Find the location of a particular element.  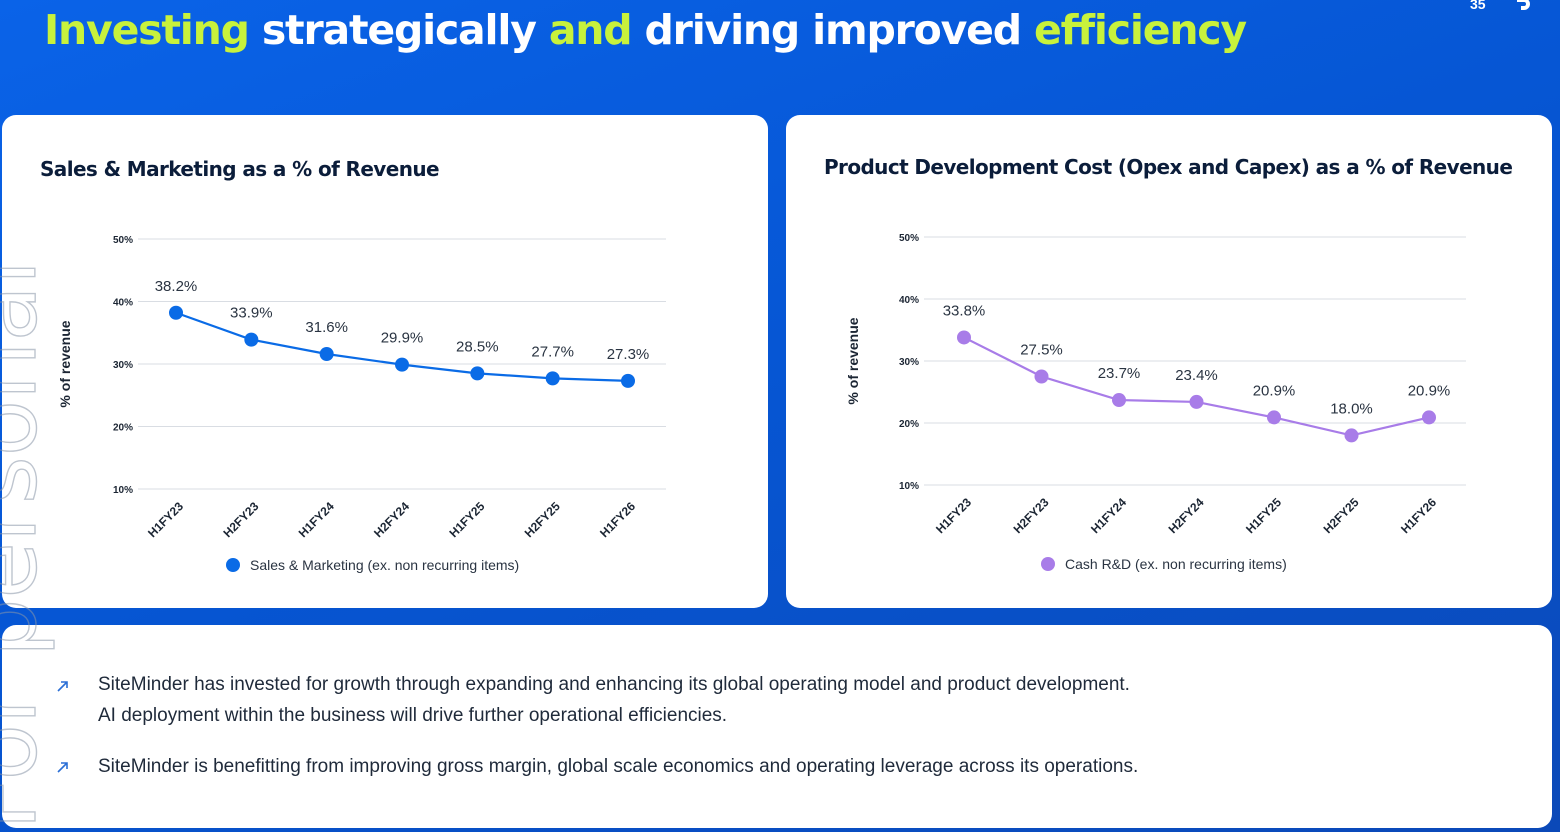

title-part: efficiency is located at coordinates (1140, 30).